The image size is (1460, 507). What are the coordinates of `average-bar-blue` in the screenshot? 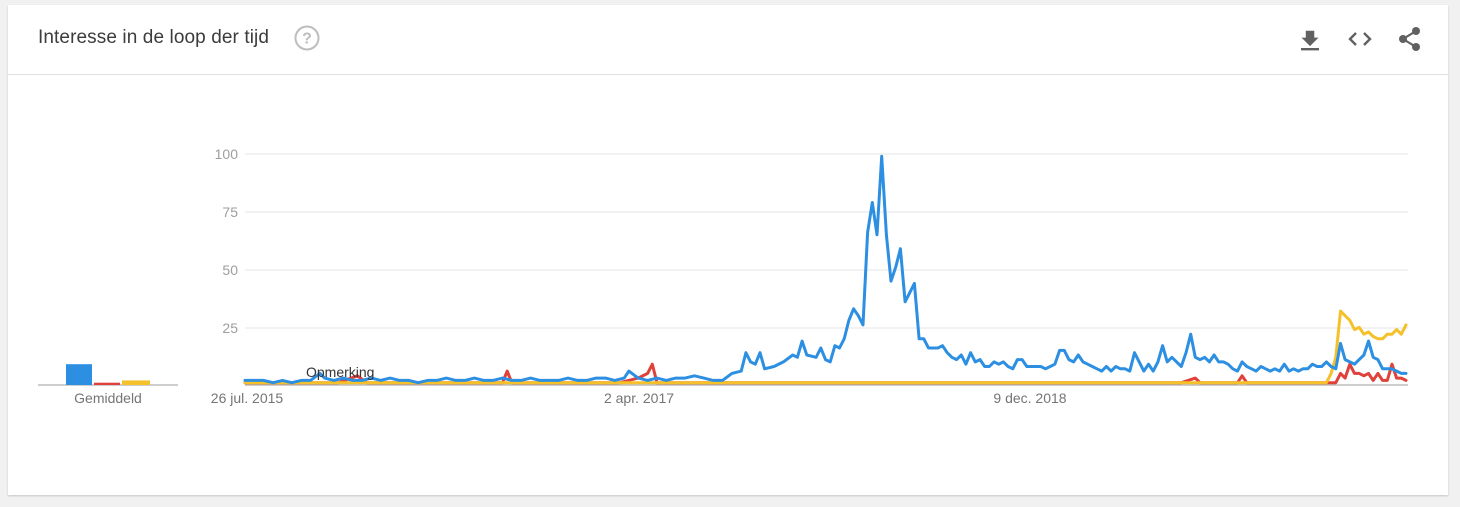 It's located at (79, 374).